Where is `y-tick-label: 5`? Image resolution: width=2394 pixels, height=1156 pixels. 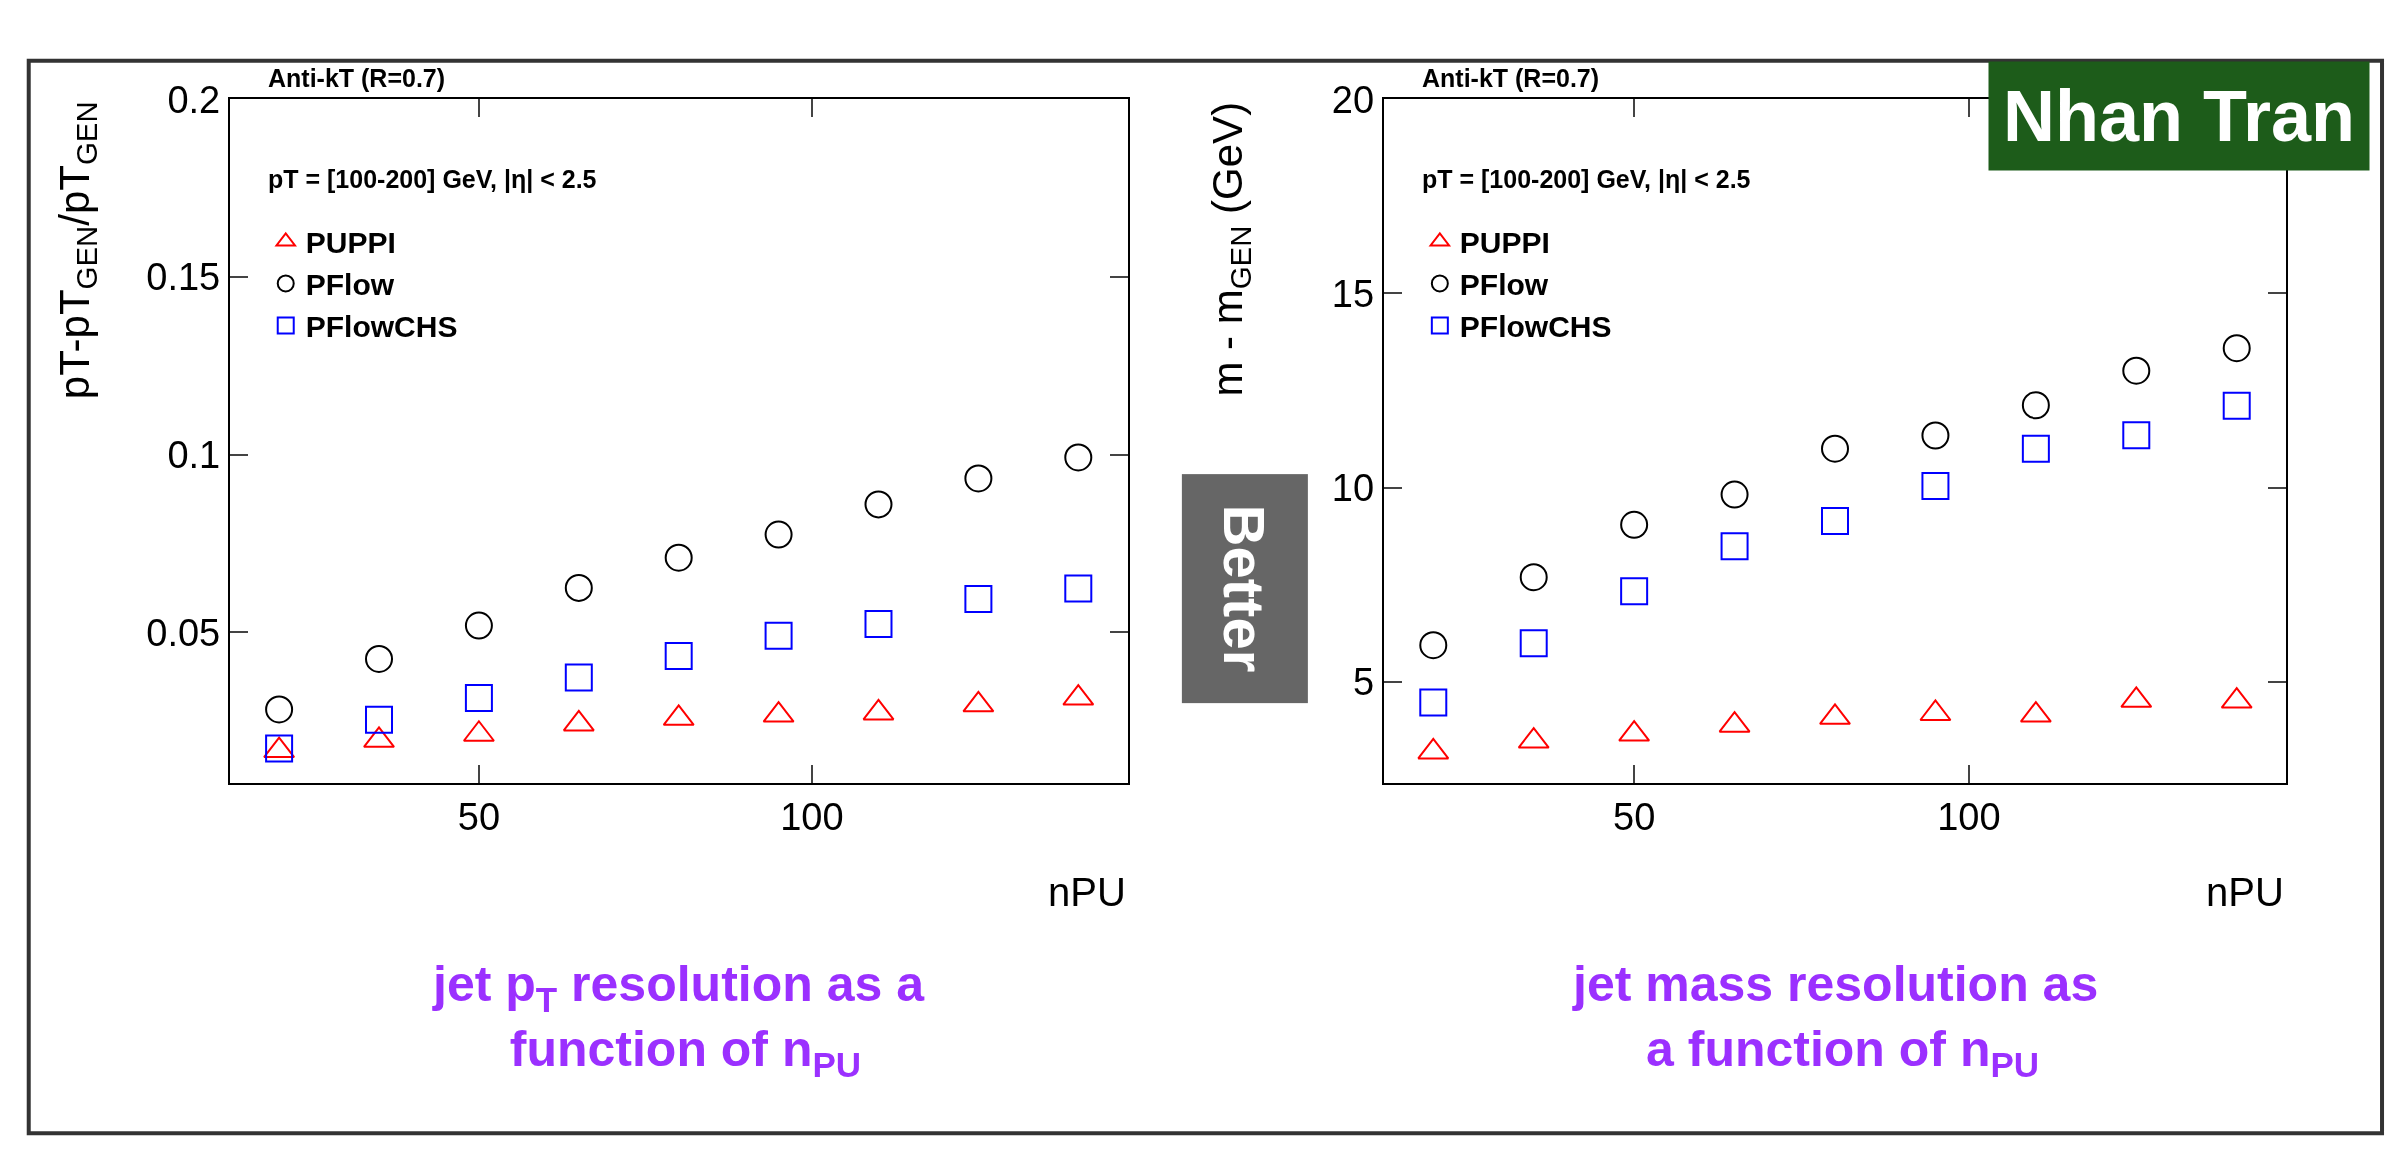
y-tick-label: 5 is located at coordinates (1363, 681).